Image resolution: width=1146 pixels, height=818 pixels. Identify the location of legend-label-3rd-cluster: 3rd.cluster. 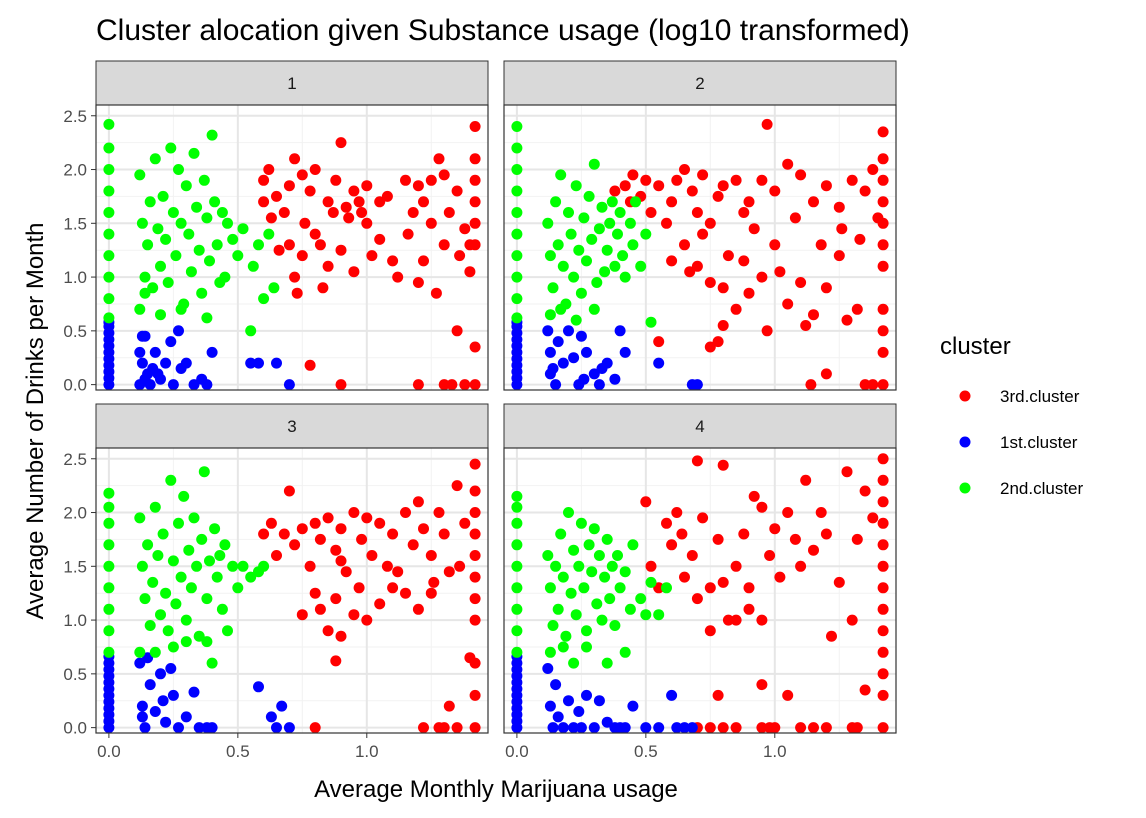
(1040, 396).